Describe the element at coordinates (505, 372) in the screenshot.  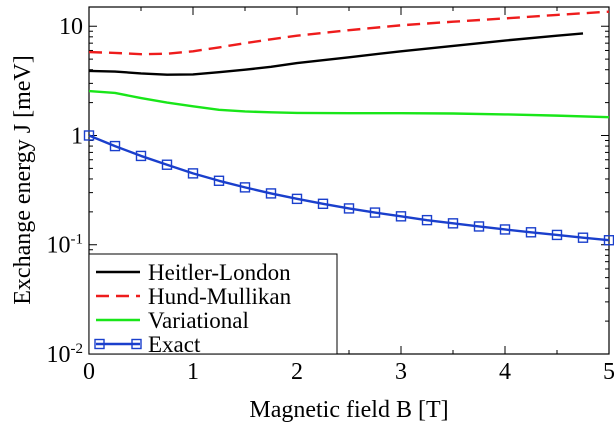
I see `x-tick-label: 4` at that location.